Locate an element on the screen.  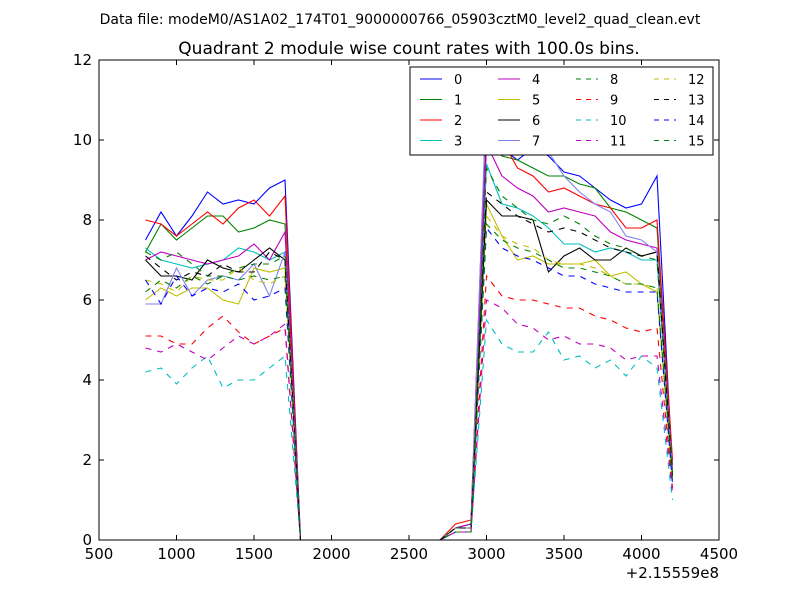
legend-label-11: 11 is located at coordinates (618, 142).